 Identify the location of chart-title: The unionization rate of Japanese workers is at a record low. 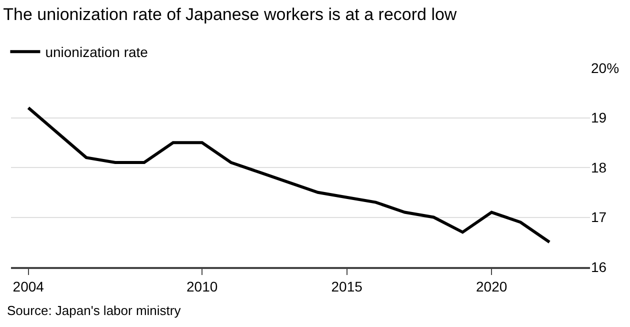
(230, 14).